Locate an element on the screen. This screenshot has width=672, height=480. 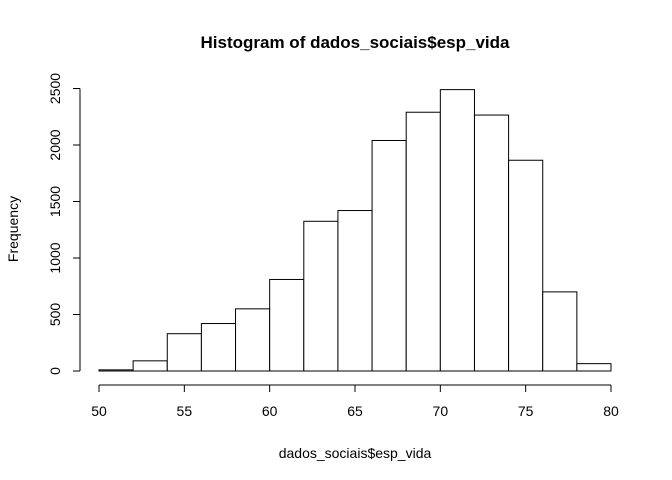
x-axis: 50 55 60 65 70 75 80 is located at coordinates (355, 401).